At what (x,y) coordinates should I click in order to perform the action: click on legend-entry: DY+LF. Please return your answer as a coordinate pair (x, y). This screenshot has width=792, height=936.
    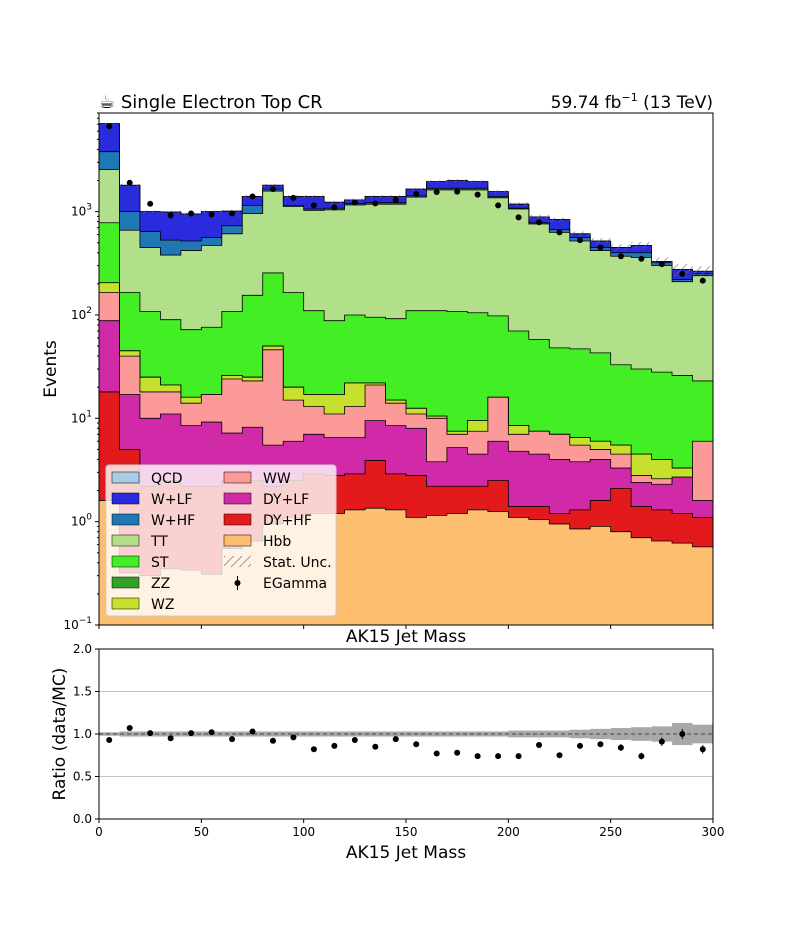
    Looking at the image, I should click on (266, 500).